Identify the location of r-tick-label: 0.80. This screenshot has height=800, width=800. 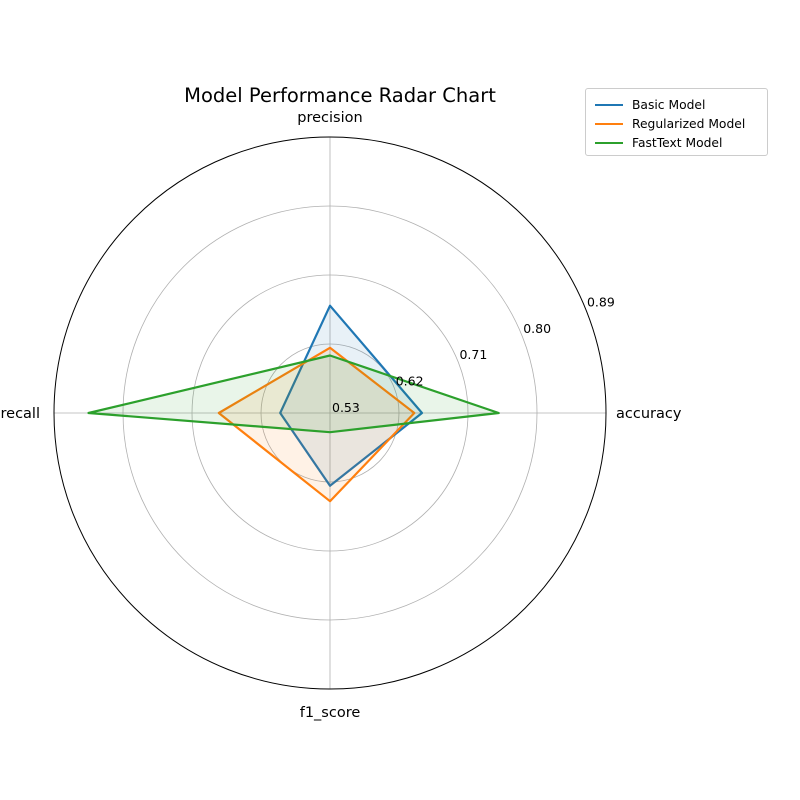
(537, 328).